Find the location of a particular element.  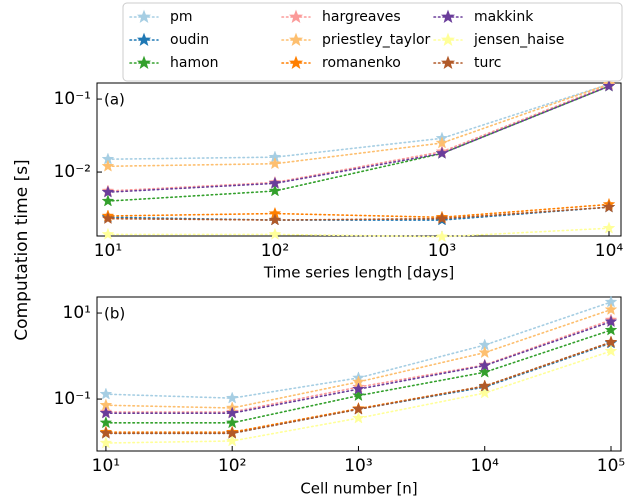

legend-label: romanenko is located at coordinates (361, 63).